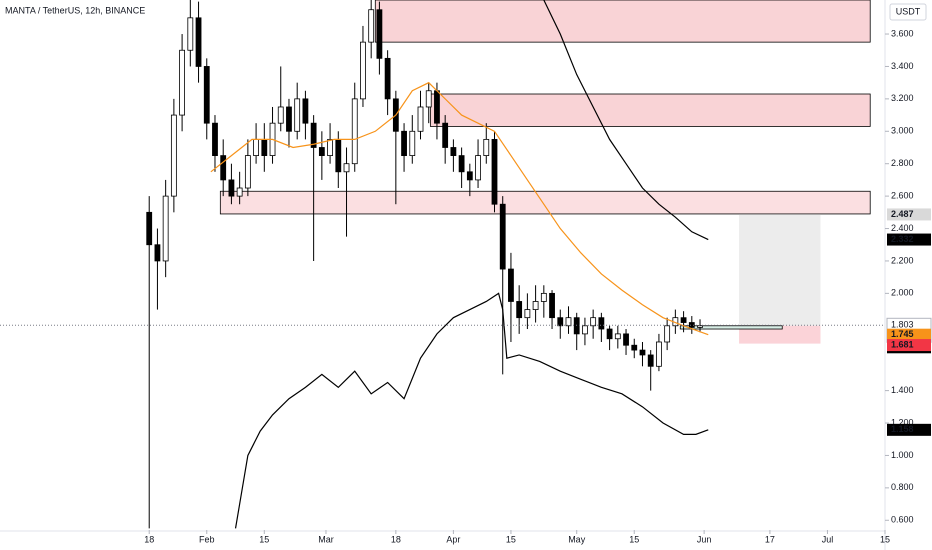 The image size is (932, 550). Describe the element at coordinates (902, 487) in the screenshot. I see `y-tick-label: 0.800` at that location.